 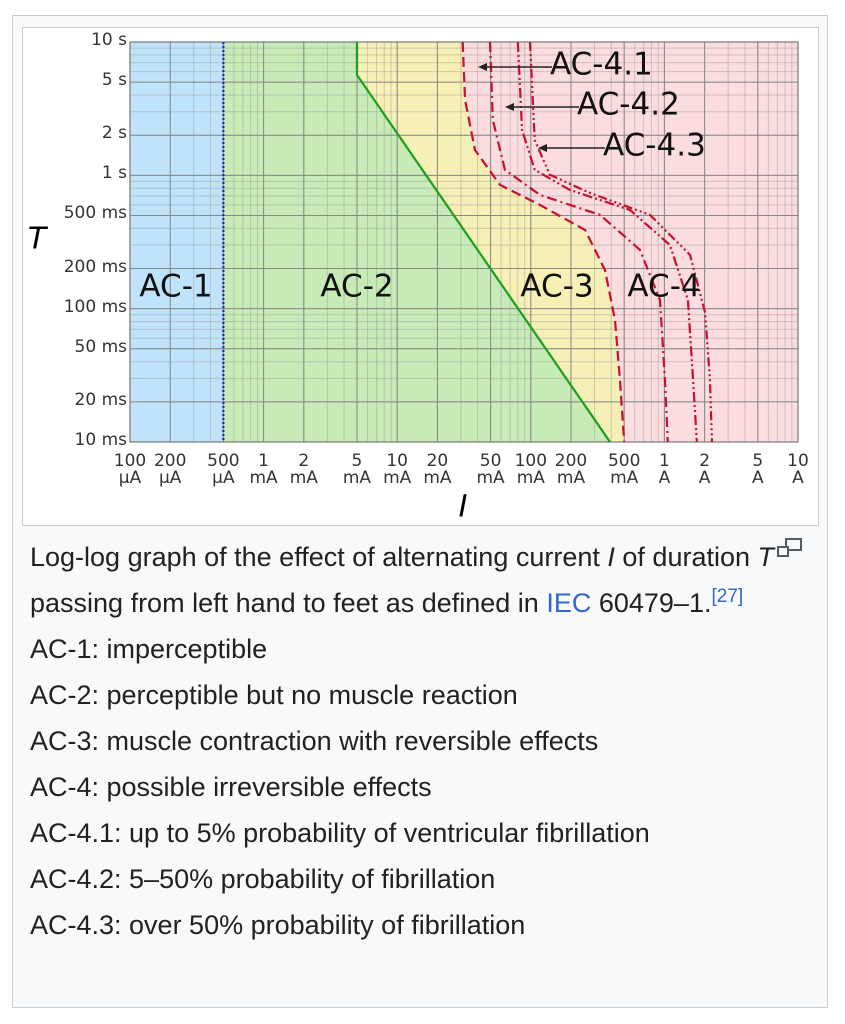 What do you see at coordinates (601, 65) in the screenshot?
I see `callout-label: AC-4.1` at bounding box center [601, 65].